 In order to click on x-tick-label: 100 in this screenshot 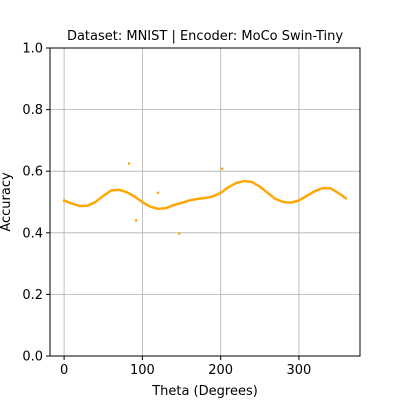, I will do `click(142, 370)`.